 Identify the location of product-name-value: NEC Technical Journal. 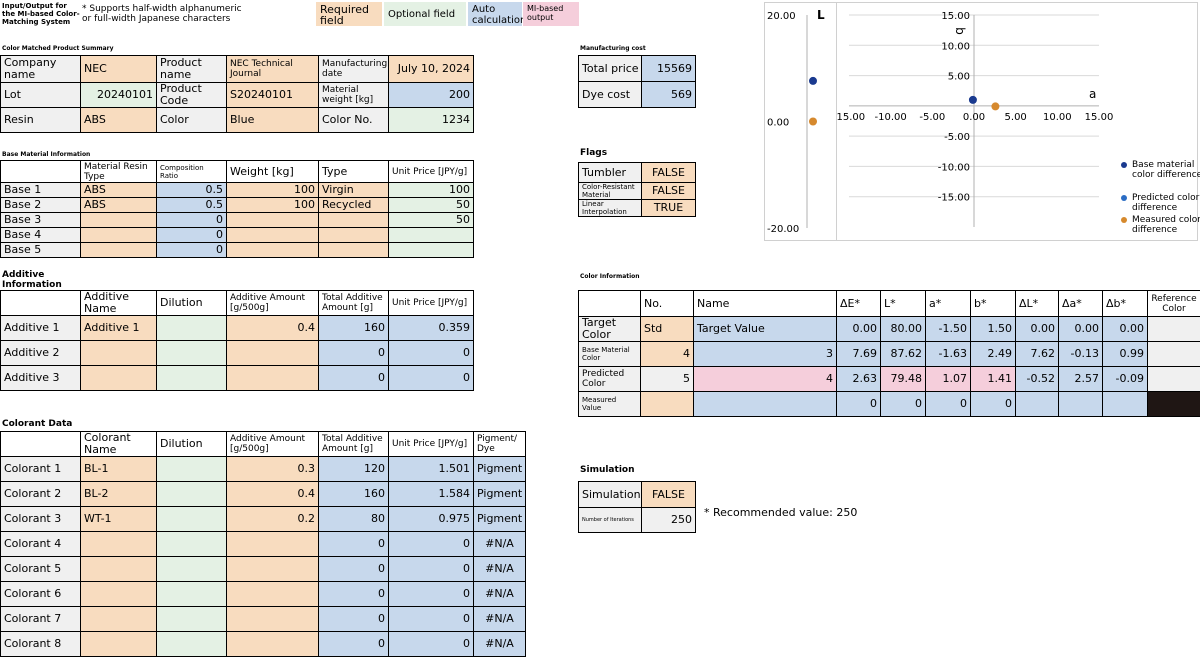
(272, 69).